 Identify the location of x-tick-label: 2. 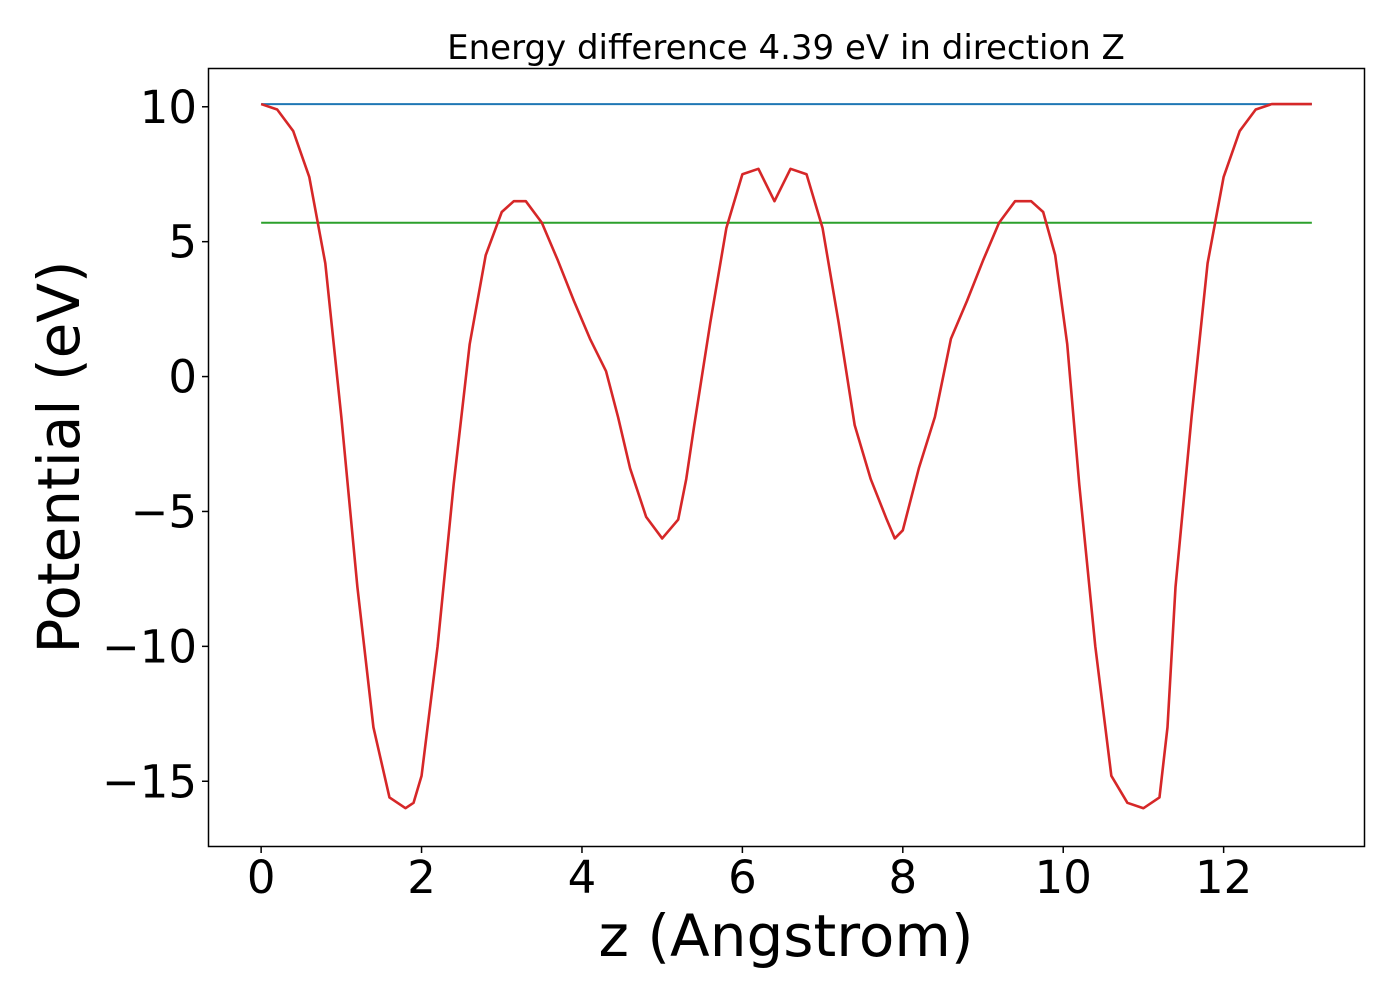
(421, 877).